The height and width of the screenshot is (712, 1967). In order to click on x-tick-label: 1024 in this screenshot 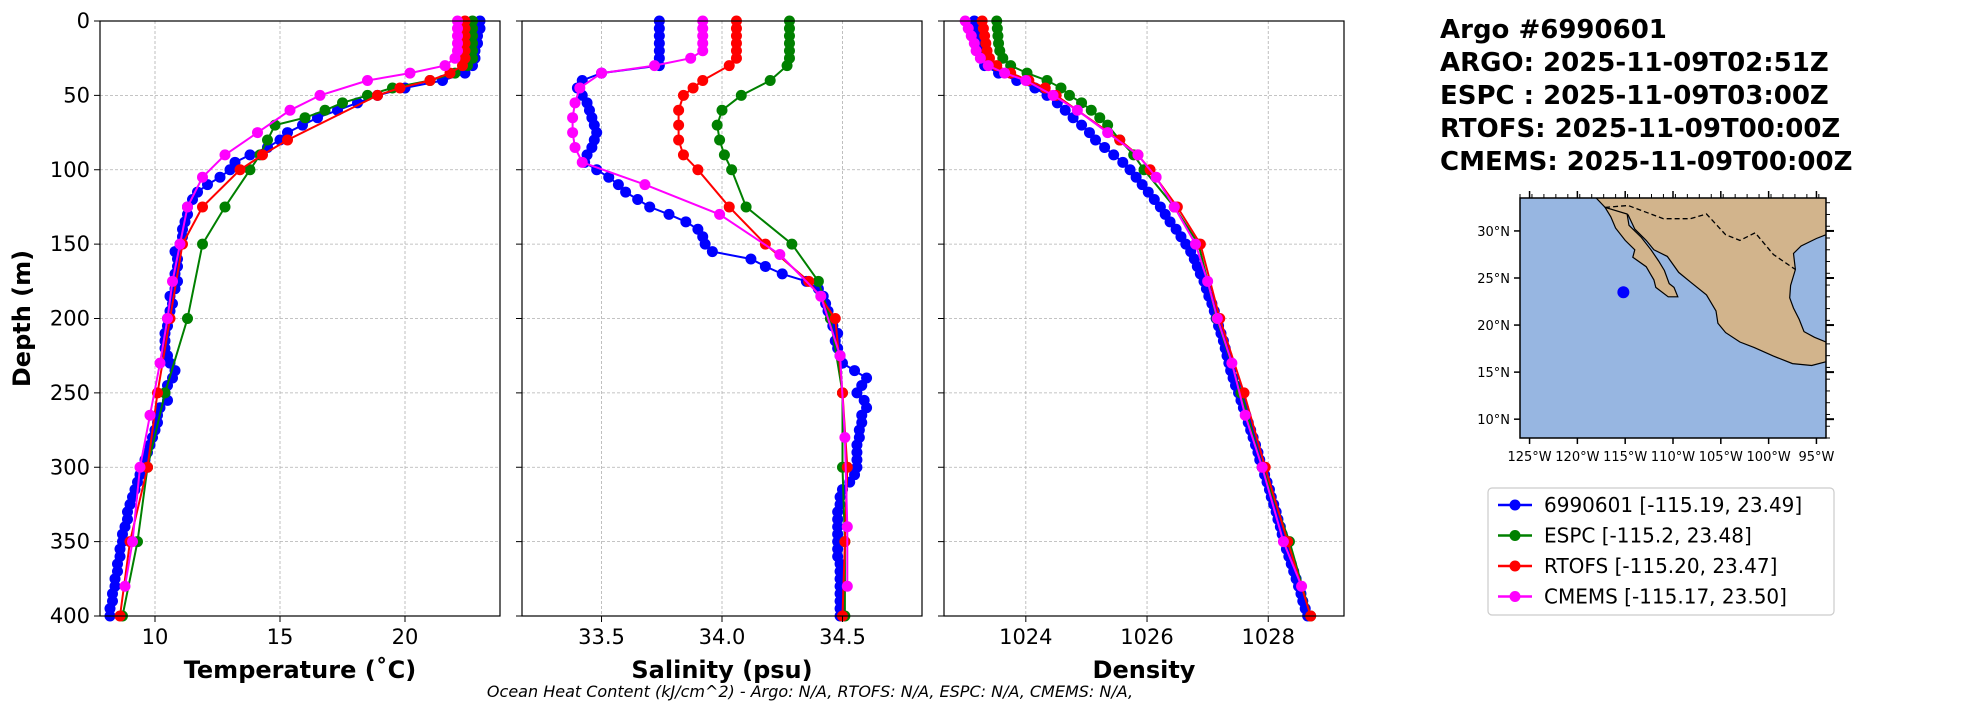, I will do `click(1025, 637)`.